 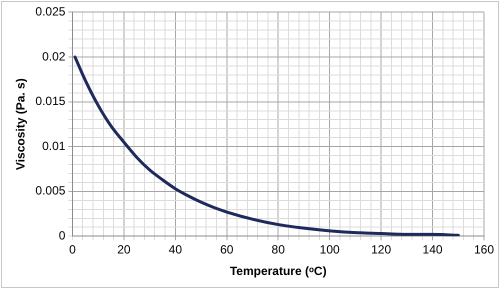 I want to click on y-tick-label: 0.02, so click(x=54, y=56).